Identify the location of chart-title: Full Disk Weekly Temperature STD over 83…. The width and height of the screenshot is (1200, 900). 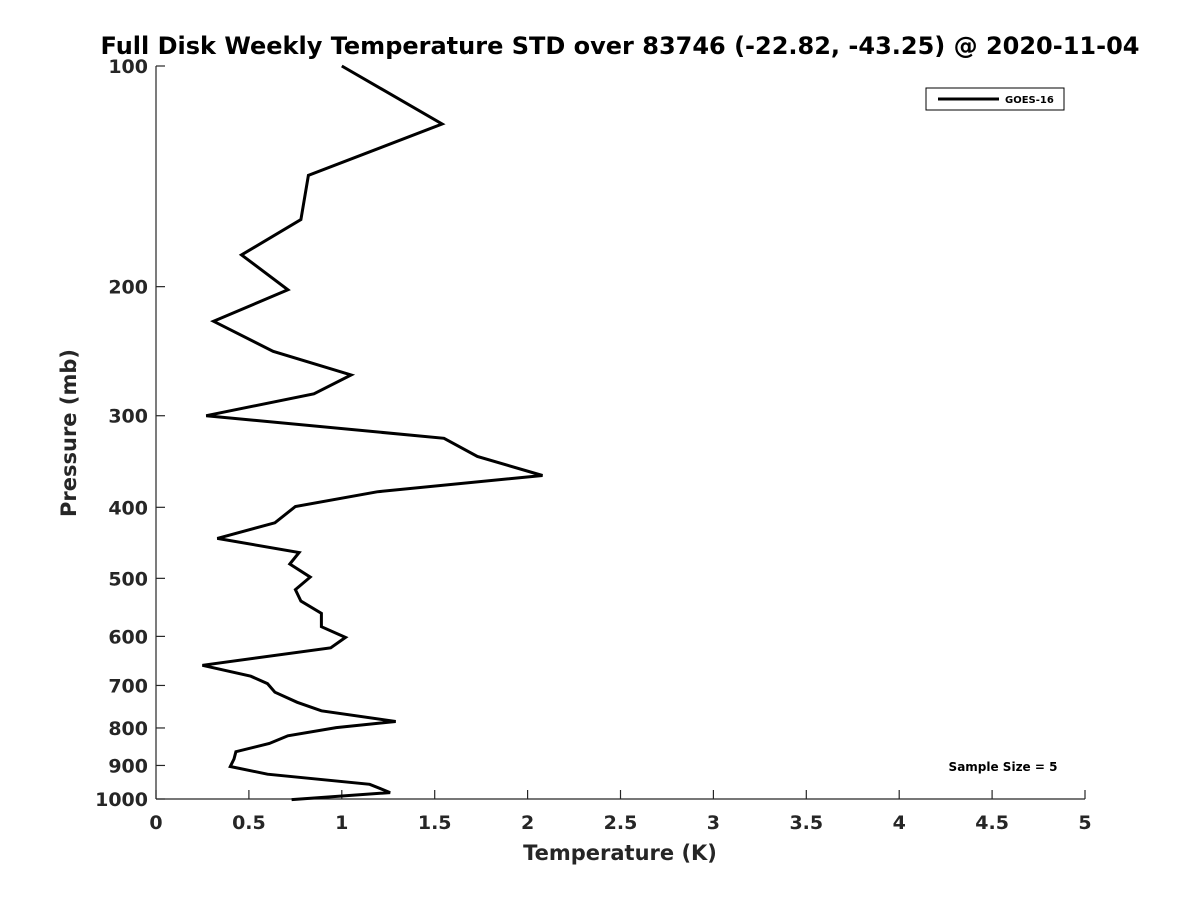
(620, 46).